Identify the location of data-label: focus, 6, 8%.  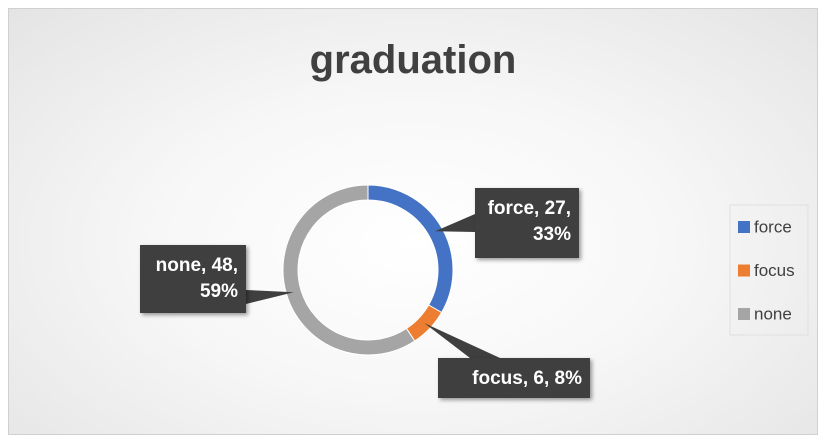
(514, 378).